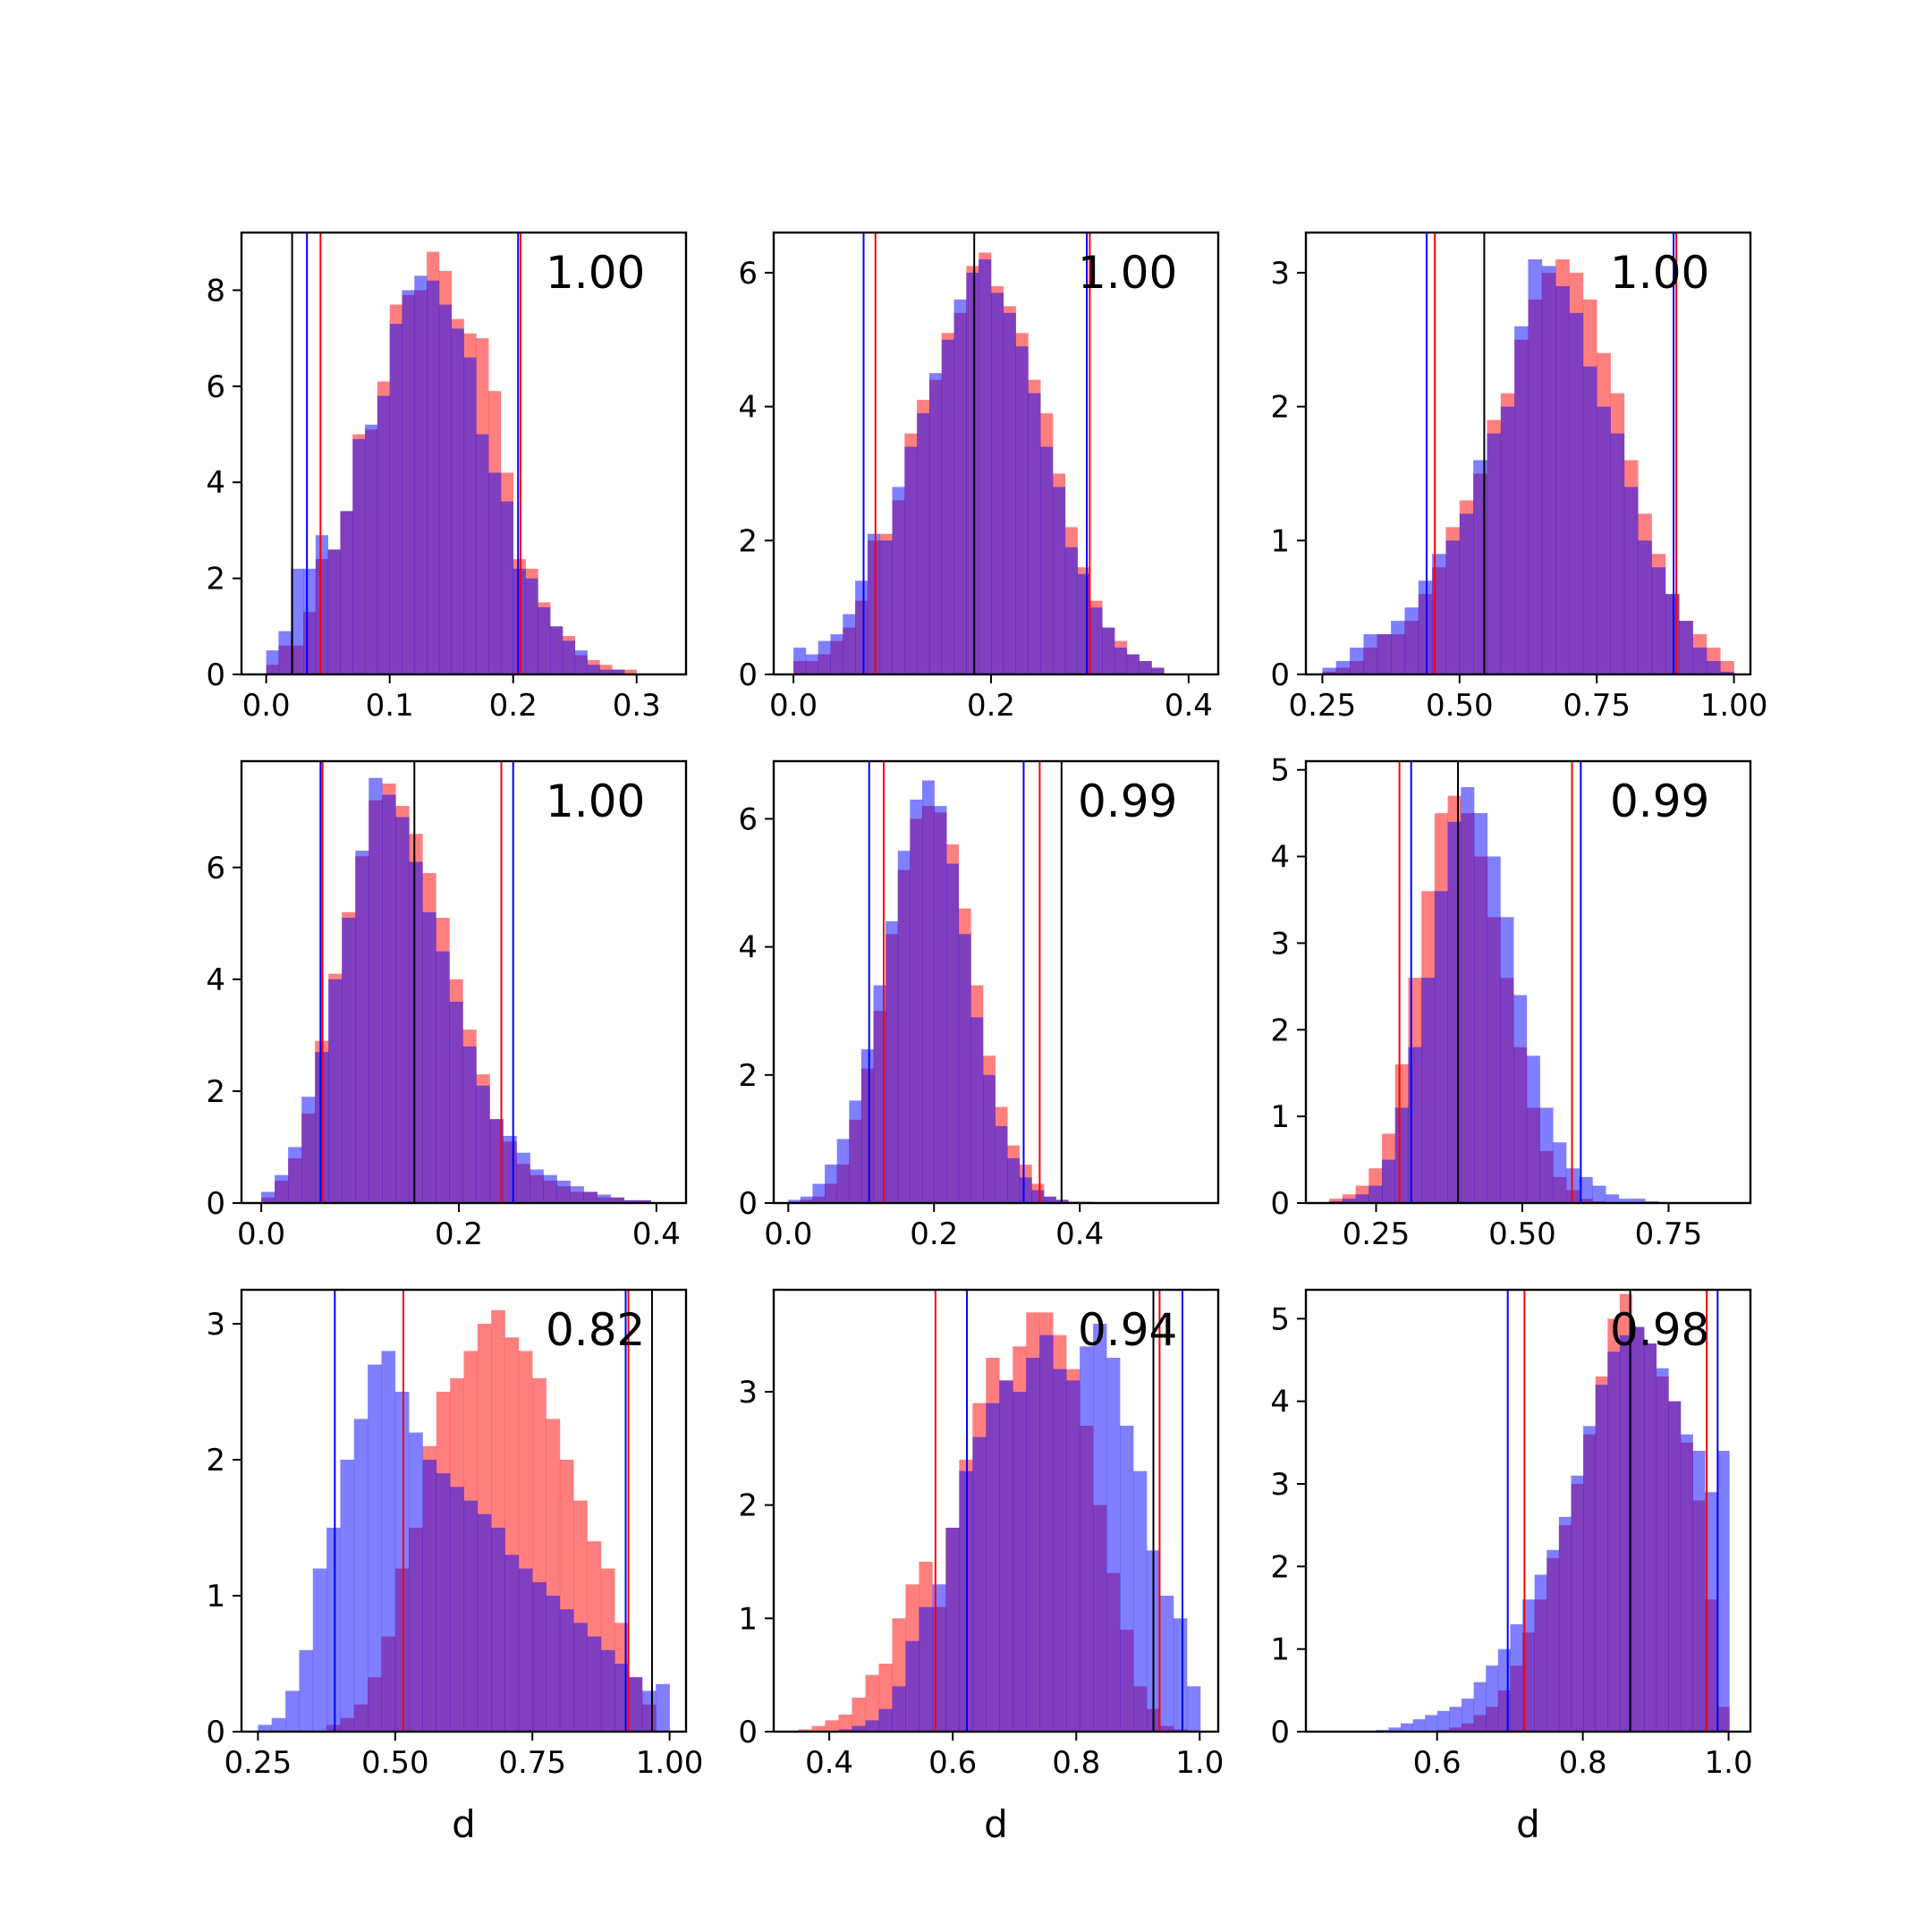 This screenshot has height=1932, width=1932. What do you see at coordinates (1460, 706) in the screenshot?
I see `x-tick-label: 0.50` at bounding box center [1460, 706].